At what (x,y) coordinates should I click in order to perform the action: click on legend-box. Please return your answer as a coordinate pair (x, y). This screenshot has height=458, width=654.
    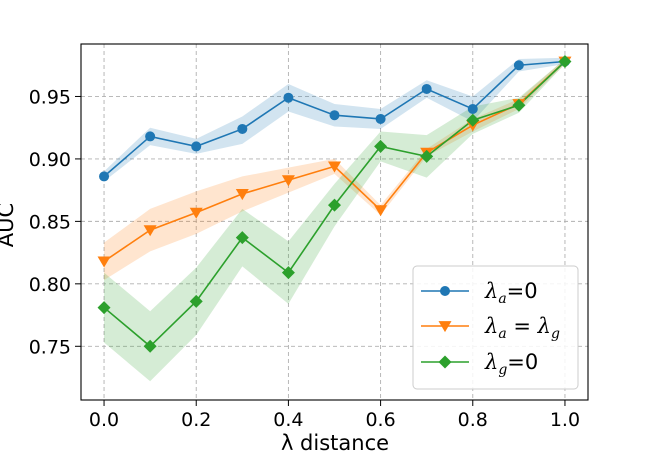
    Looking at the image, I should click on (495, 327).